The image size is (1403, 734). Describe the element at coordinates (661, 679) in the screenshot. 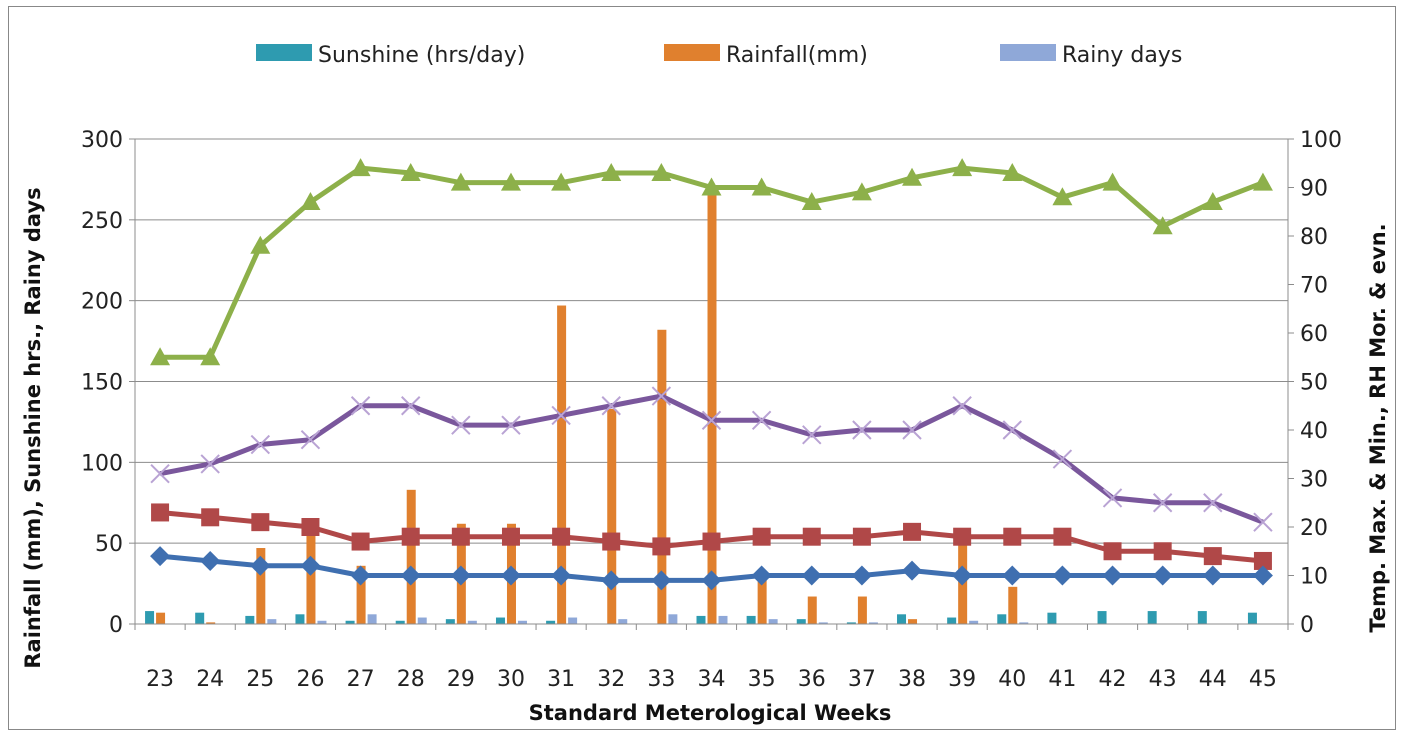

I see `x-tick-label: 33` at that location.